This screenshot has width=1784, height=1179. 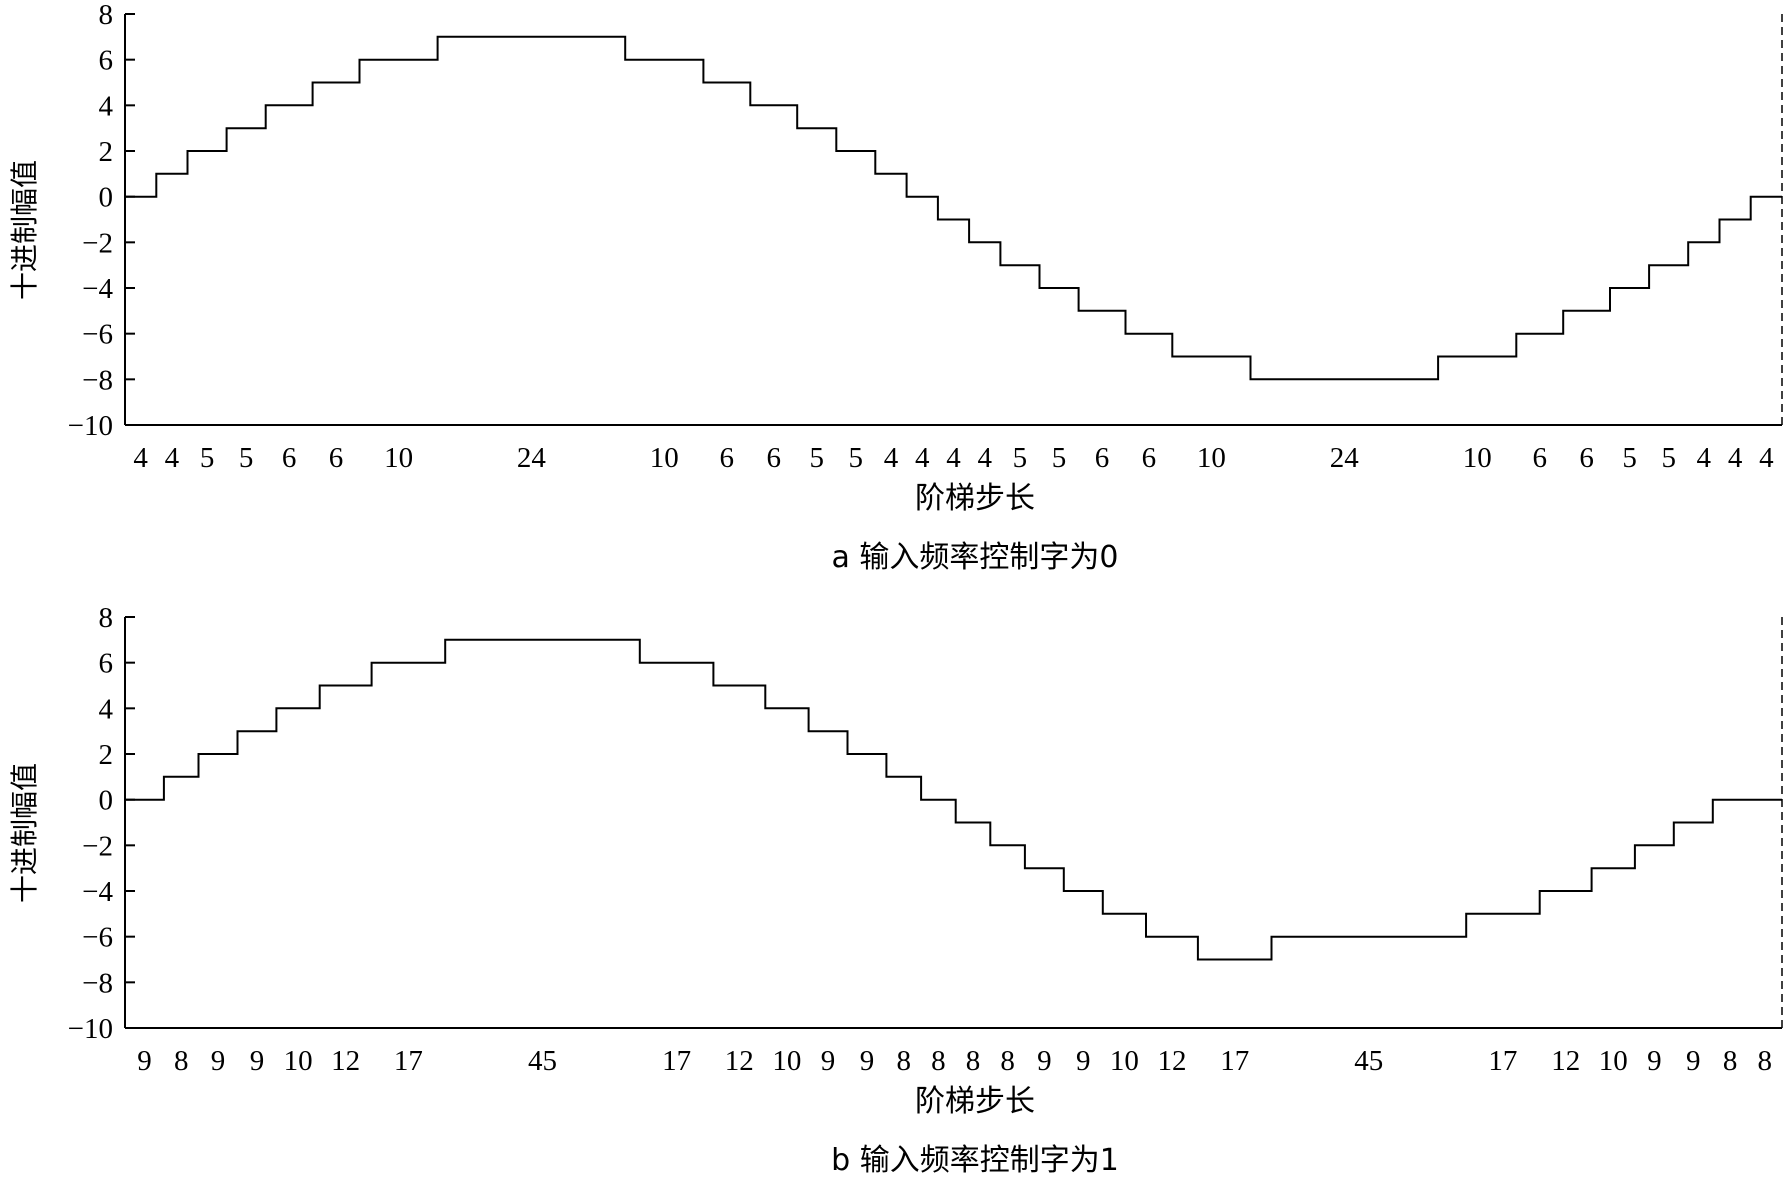 I want to click on step-length-labels: 4 4 5 5 6 6 10 24 10 6 6 5 5 4 4 4 4 5 5 6 6 10 24 10 6 6 5 5 4 4 4, so click(x=953, y=458).